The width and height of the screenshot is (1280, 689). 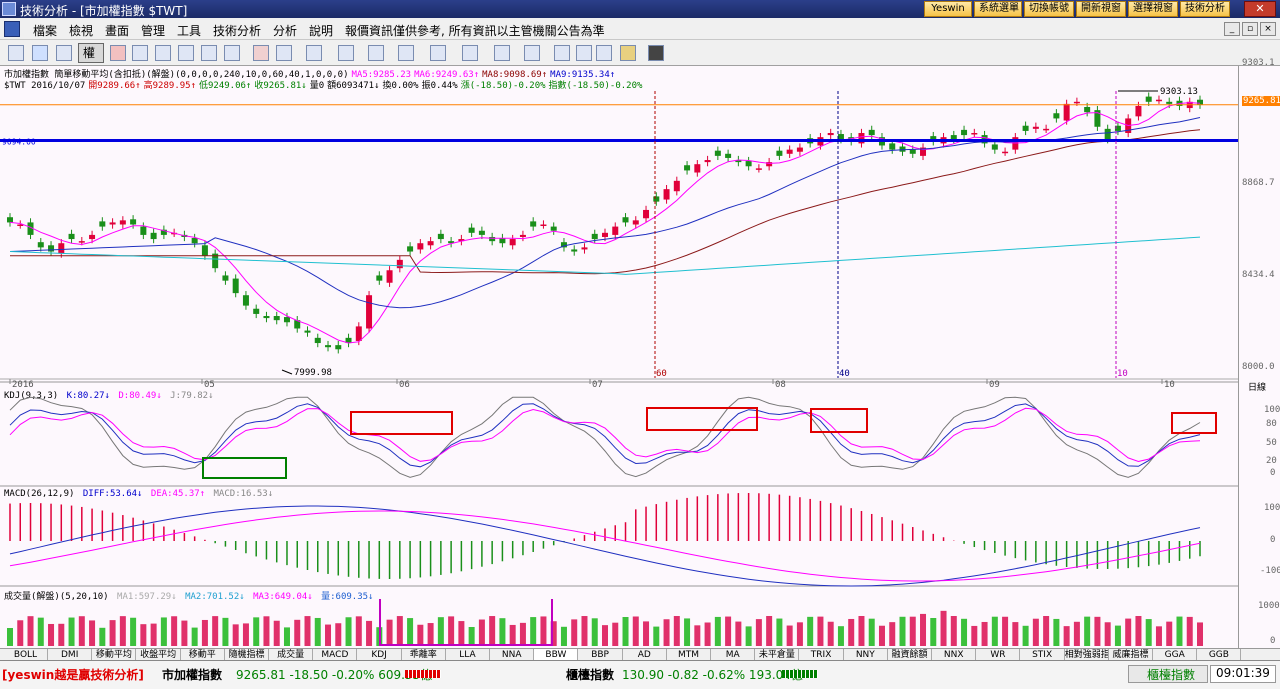 What do you see at coordinates (604, 53) in the screenshot?
I see `format-icon` at bounding box center [604, 53].